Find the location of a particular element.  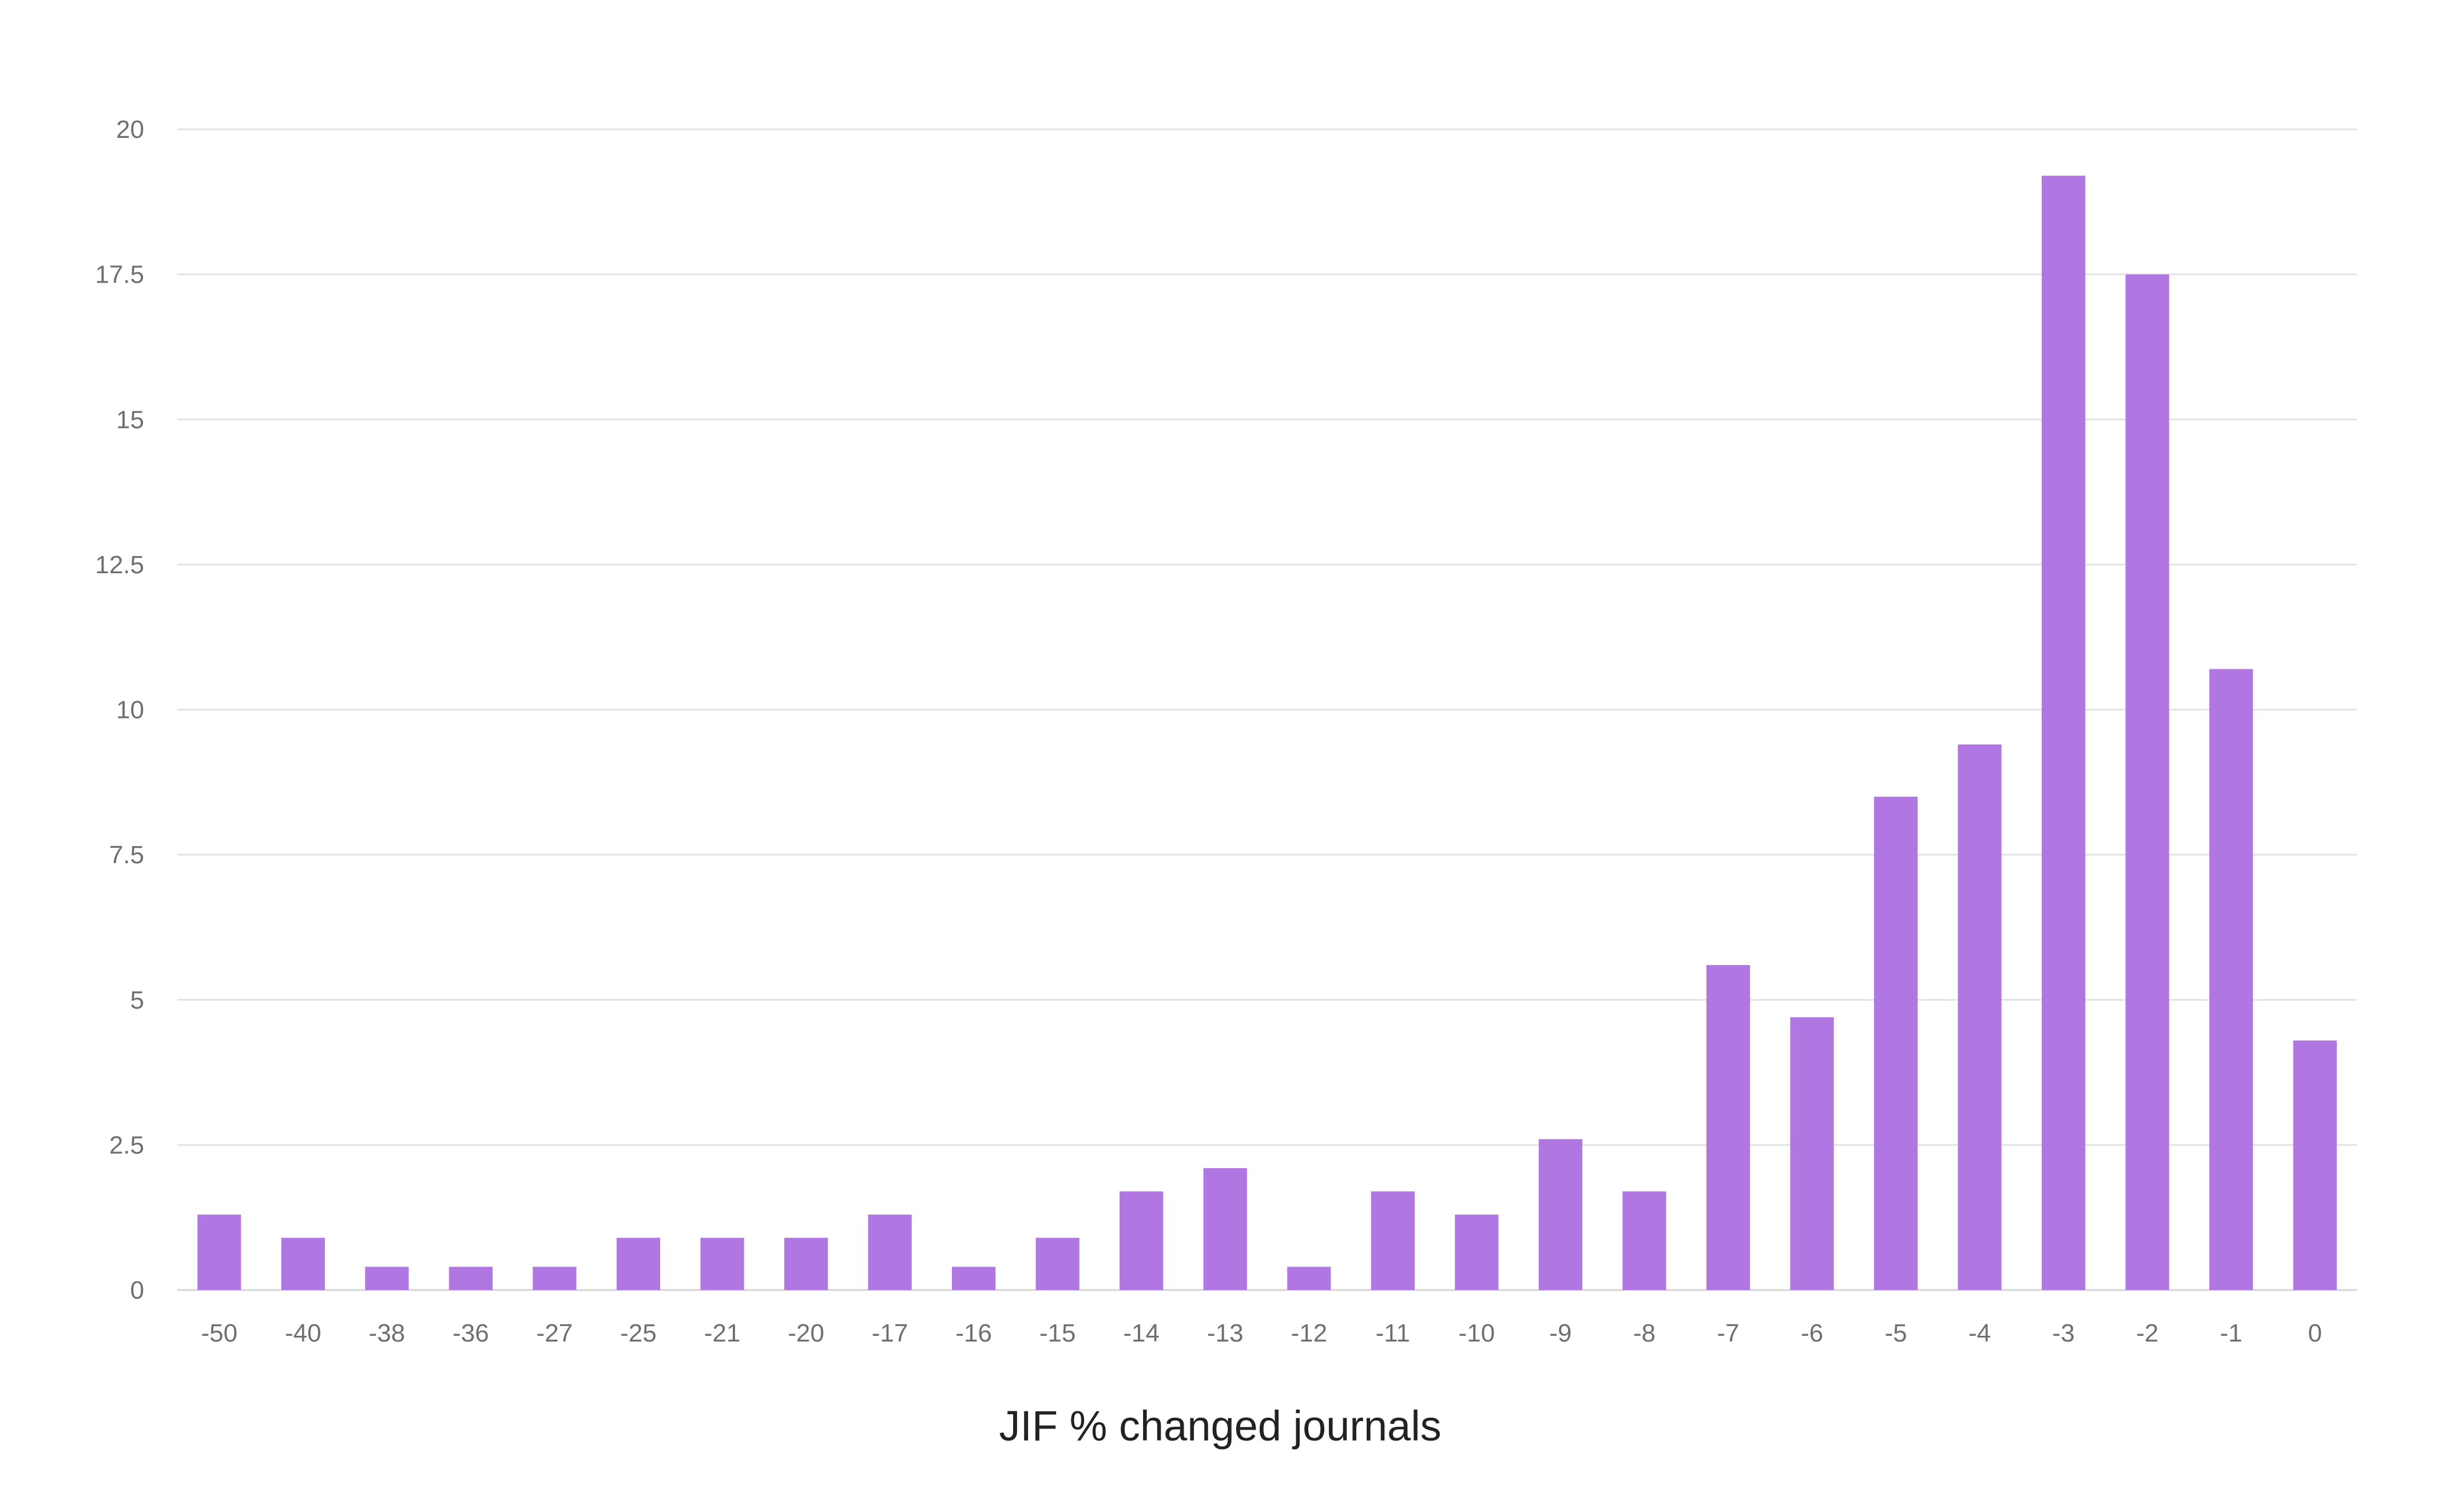

x-tick-label: -50 is located at coordinates (219, 1333).